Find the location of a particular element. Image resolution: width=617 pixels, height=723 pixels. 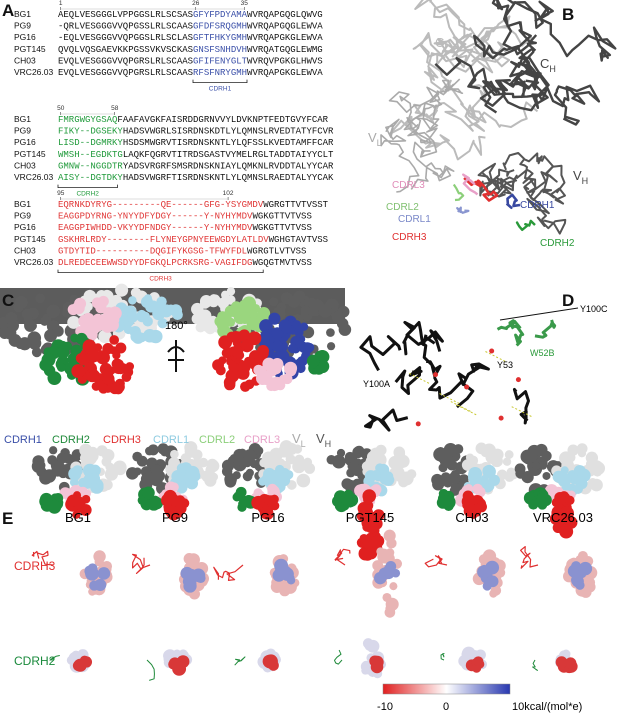

structure-label: CDRL1 is located at coordinates (414, 219).